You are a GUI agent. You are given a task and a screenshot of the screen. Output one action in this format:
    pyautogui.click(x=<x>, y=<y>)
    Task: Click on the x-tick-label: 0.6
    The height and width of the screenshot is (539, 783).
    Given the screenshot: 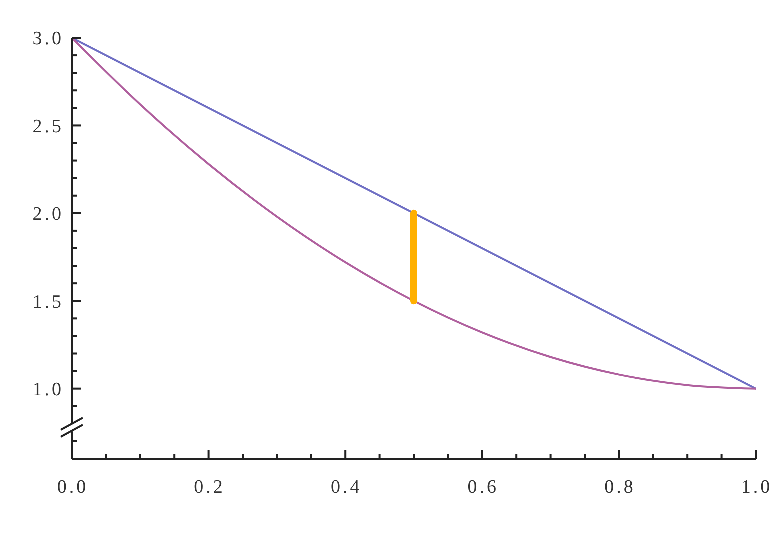 What is the action you would take?
    pyautogui.click(x=484, y=487)
    